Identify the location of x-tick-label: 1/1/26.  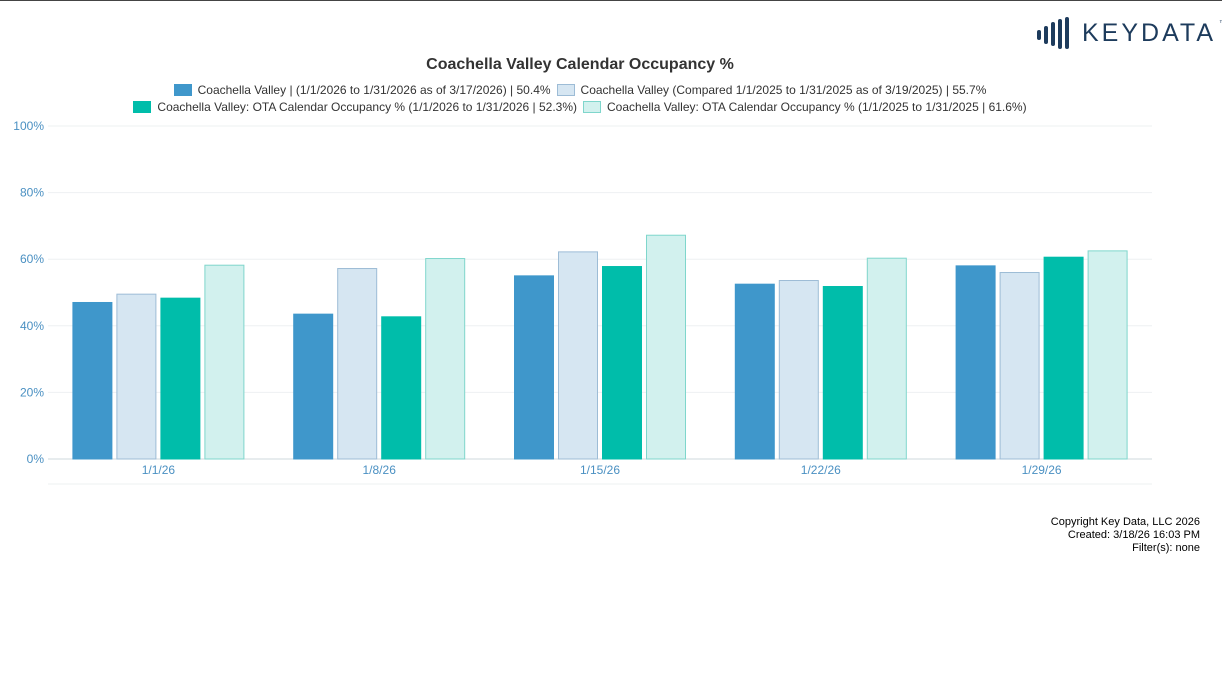
(159, 470).